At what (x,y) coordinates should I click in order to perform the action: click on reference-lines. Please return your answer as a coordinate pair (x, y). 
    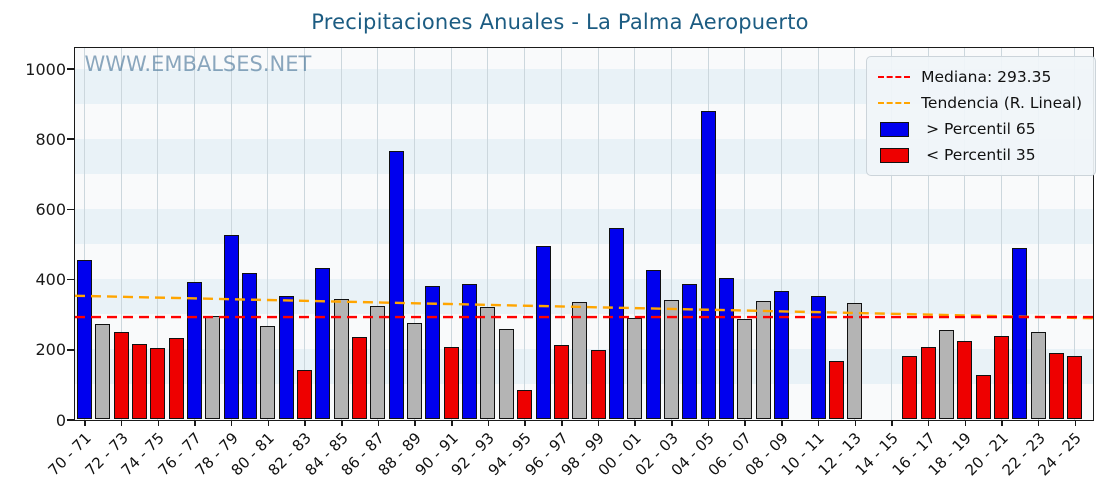
    Looking at the image, I should click on (583, 306).